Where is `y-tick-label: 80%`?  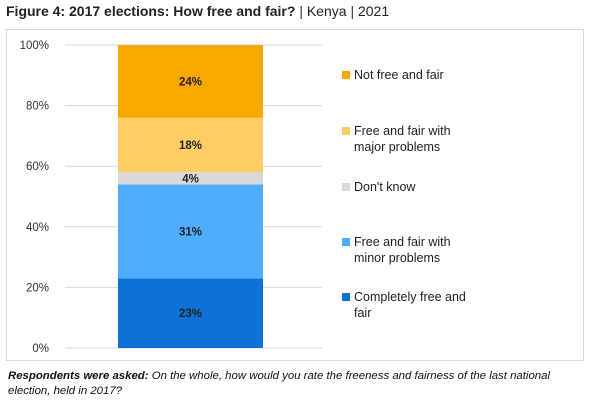
y-tick-label: 80% is located at coordinates (37, 107).